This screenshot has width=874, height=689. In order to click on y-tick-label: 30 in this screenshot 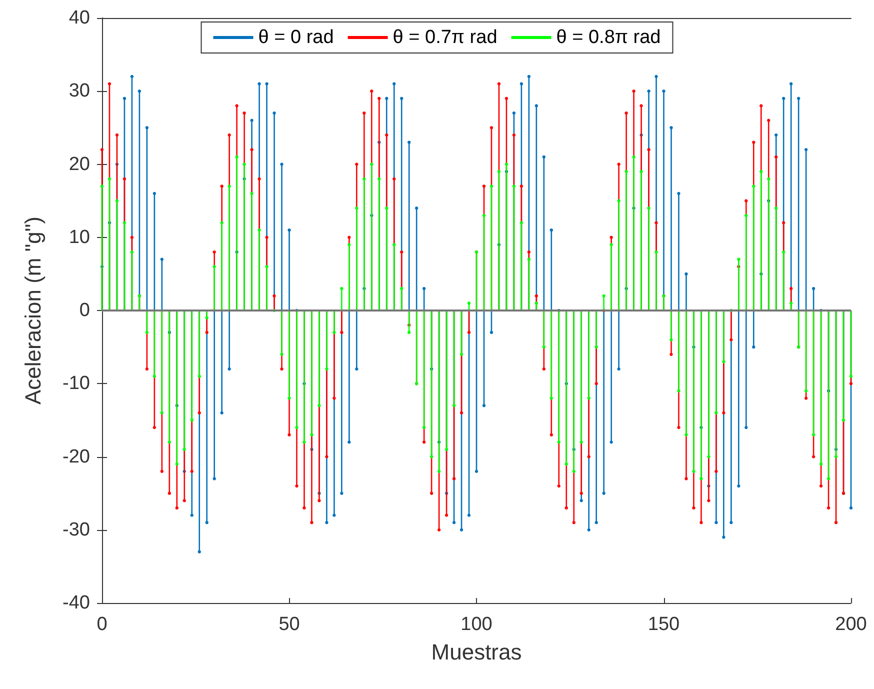, I will do `click(79, 91)`.